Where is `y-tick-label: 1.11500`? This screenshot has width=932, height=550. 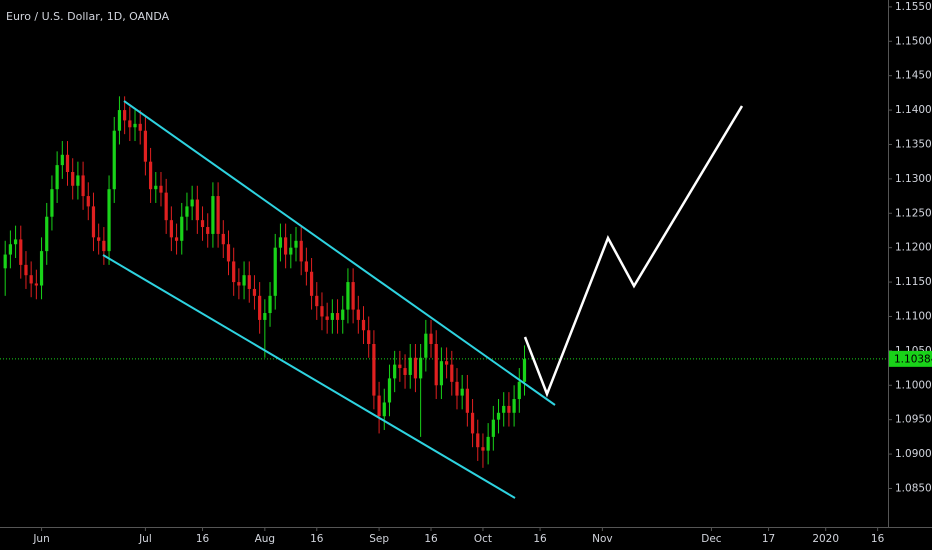 y-tick-label: 1.11500 is located at coordinates (913, 282).